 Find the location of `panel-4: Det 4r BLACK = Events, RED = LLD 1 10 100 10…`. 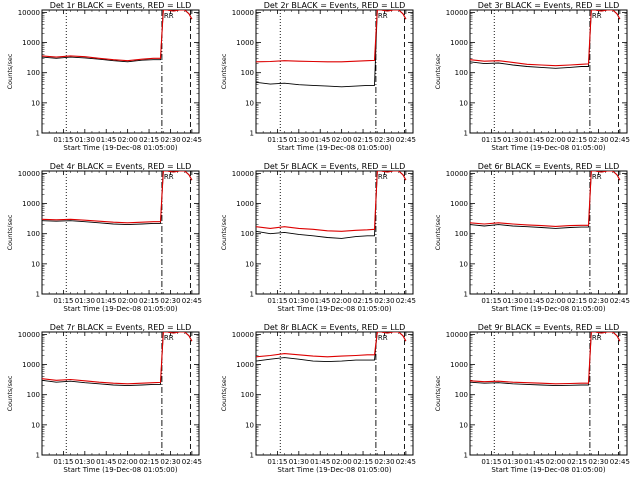

panel-4: Det 4r BLACK = Events, RED = LLD 1 10 100 10… is located at coordinates (104, 237).